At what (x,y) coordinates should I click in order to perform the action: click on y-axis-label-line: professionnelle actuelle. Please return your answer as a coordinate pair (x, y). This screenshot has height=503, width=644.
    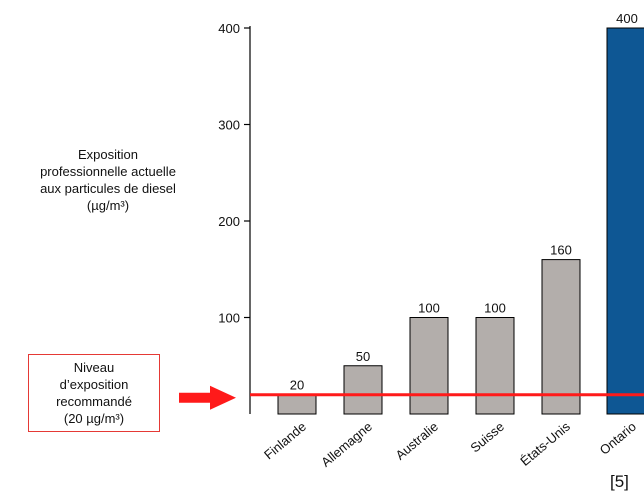
    Looking at the image, I should click on (108, 171).